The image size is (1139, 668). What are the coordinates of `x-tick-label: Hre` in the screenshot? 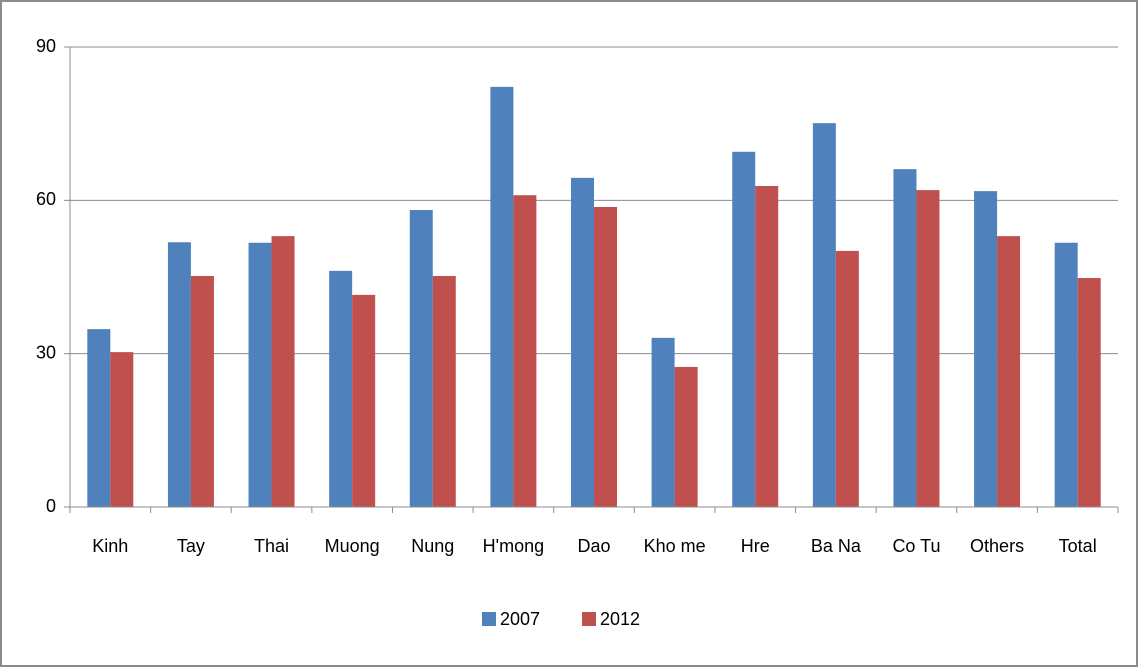 It's located at (755, 546).